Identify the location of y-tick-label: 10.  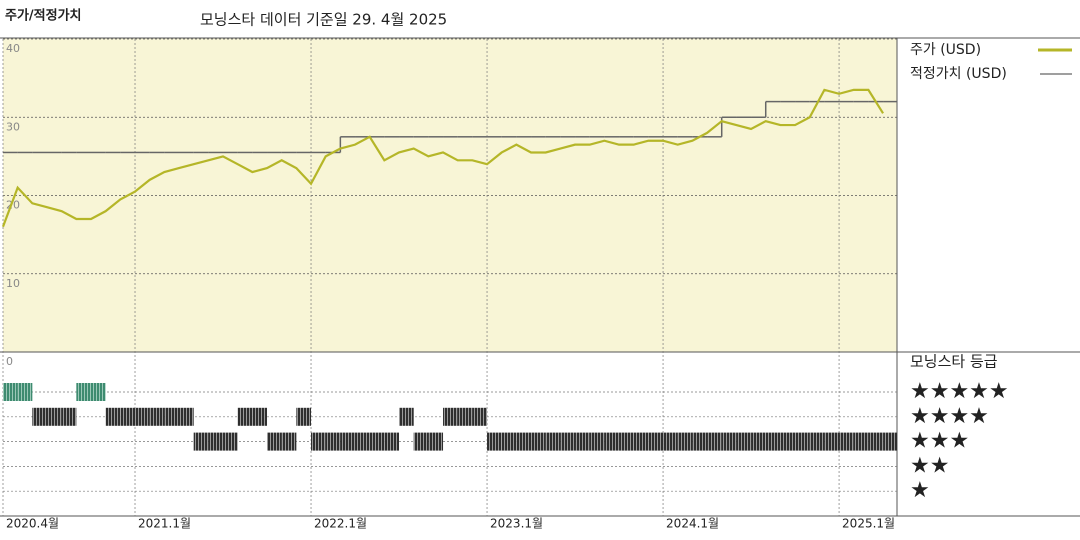
(13, 283).